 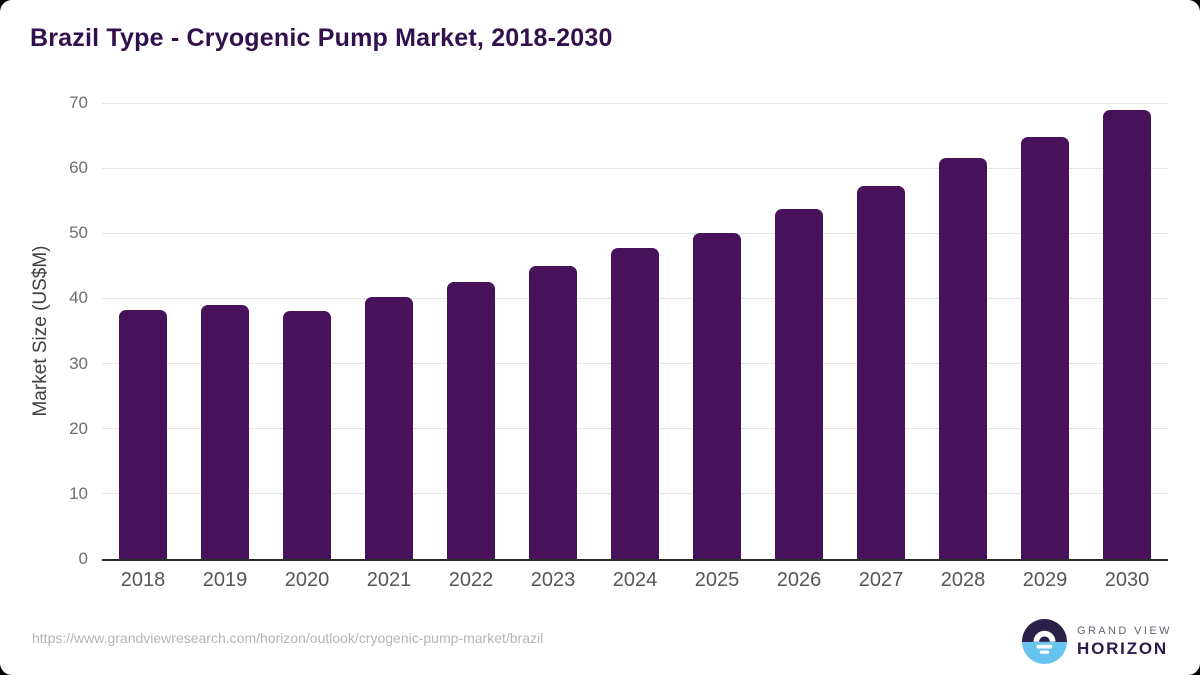 What do you see at coordinates (225, 431) in the screenshot?
I see `bar-2019` at bounding box center [225, 431].